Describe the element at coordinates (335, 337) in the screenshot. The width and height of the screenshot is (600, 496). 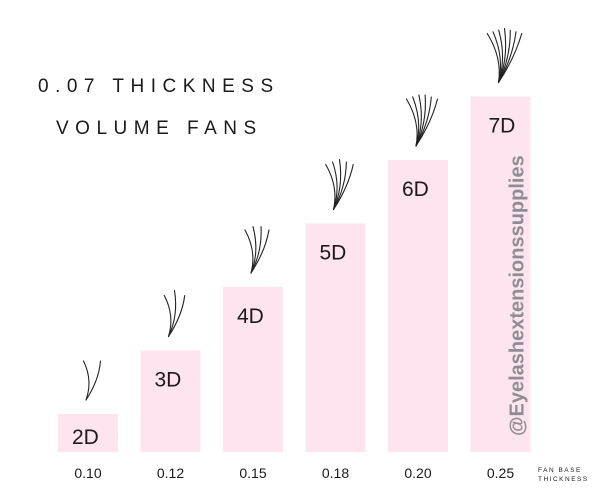
I see `bar-5d` at that location.